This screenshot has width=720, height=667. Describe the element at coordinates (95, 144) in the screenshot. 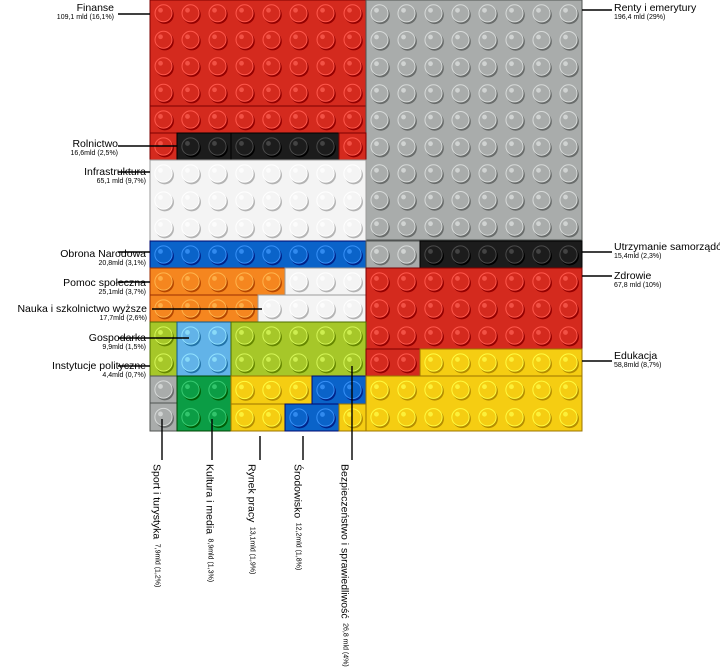

I see `label-rolnictwo-name: Rolnictwo` at that location.